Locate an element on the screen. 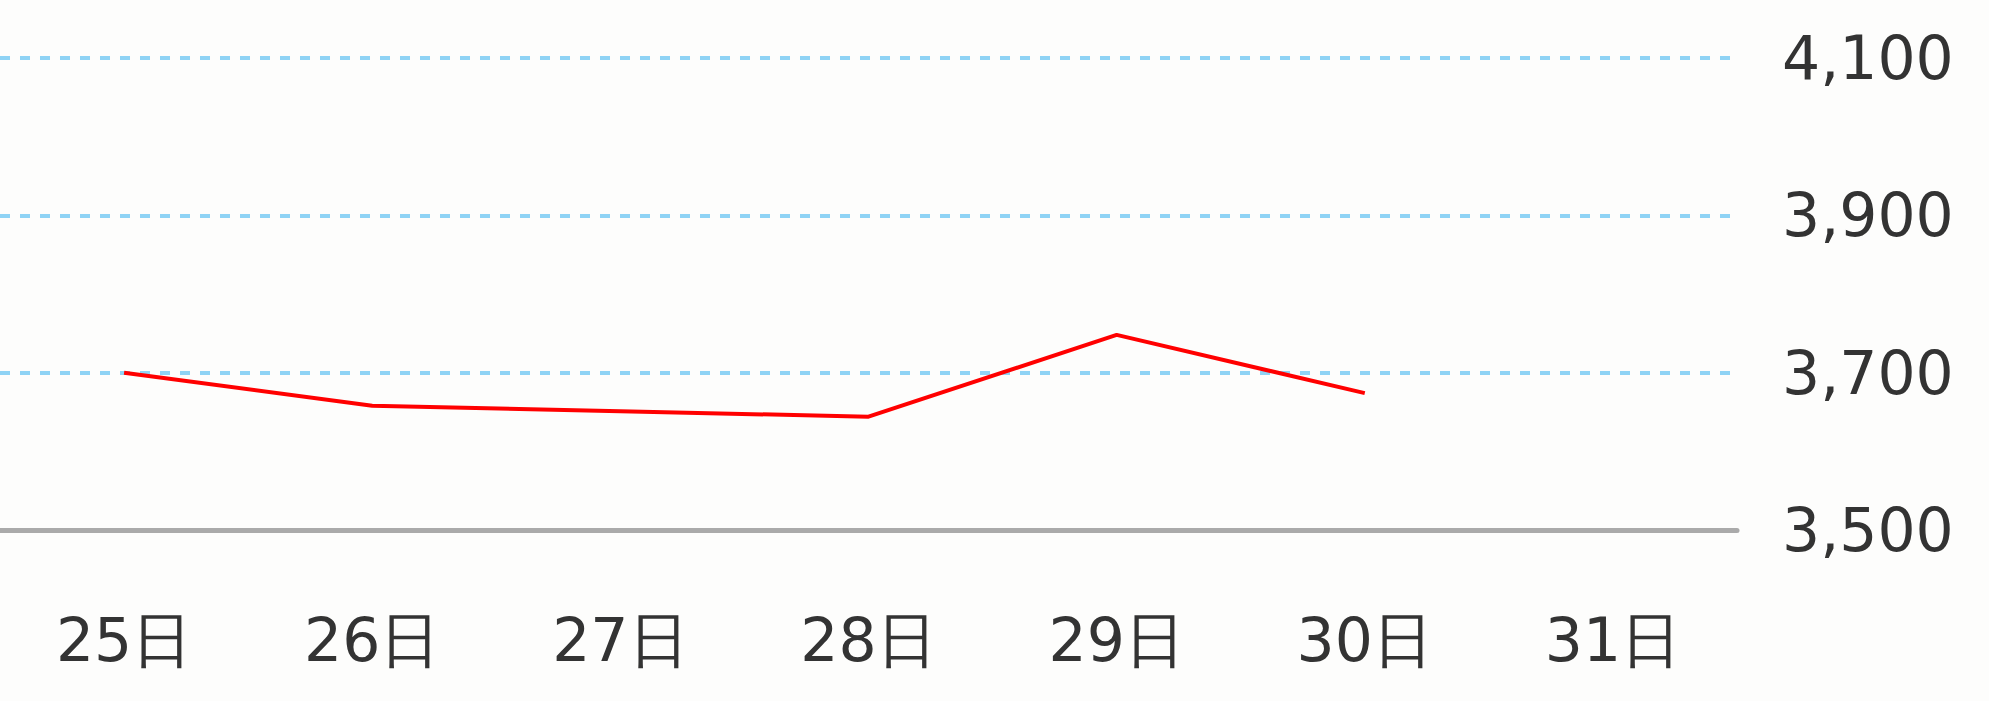 The image size is (1989, 701). line-series is located at coordinates (744, 375).